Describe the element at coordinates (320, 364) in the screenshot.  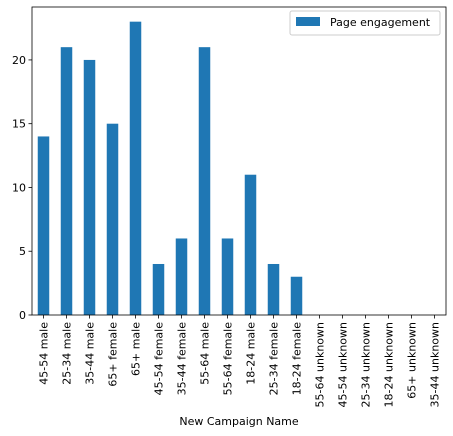
I see `x-tick-label: 55-64 unknown` at that location.